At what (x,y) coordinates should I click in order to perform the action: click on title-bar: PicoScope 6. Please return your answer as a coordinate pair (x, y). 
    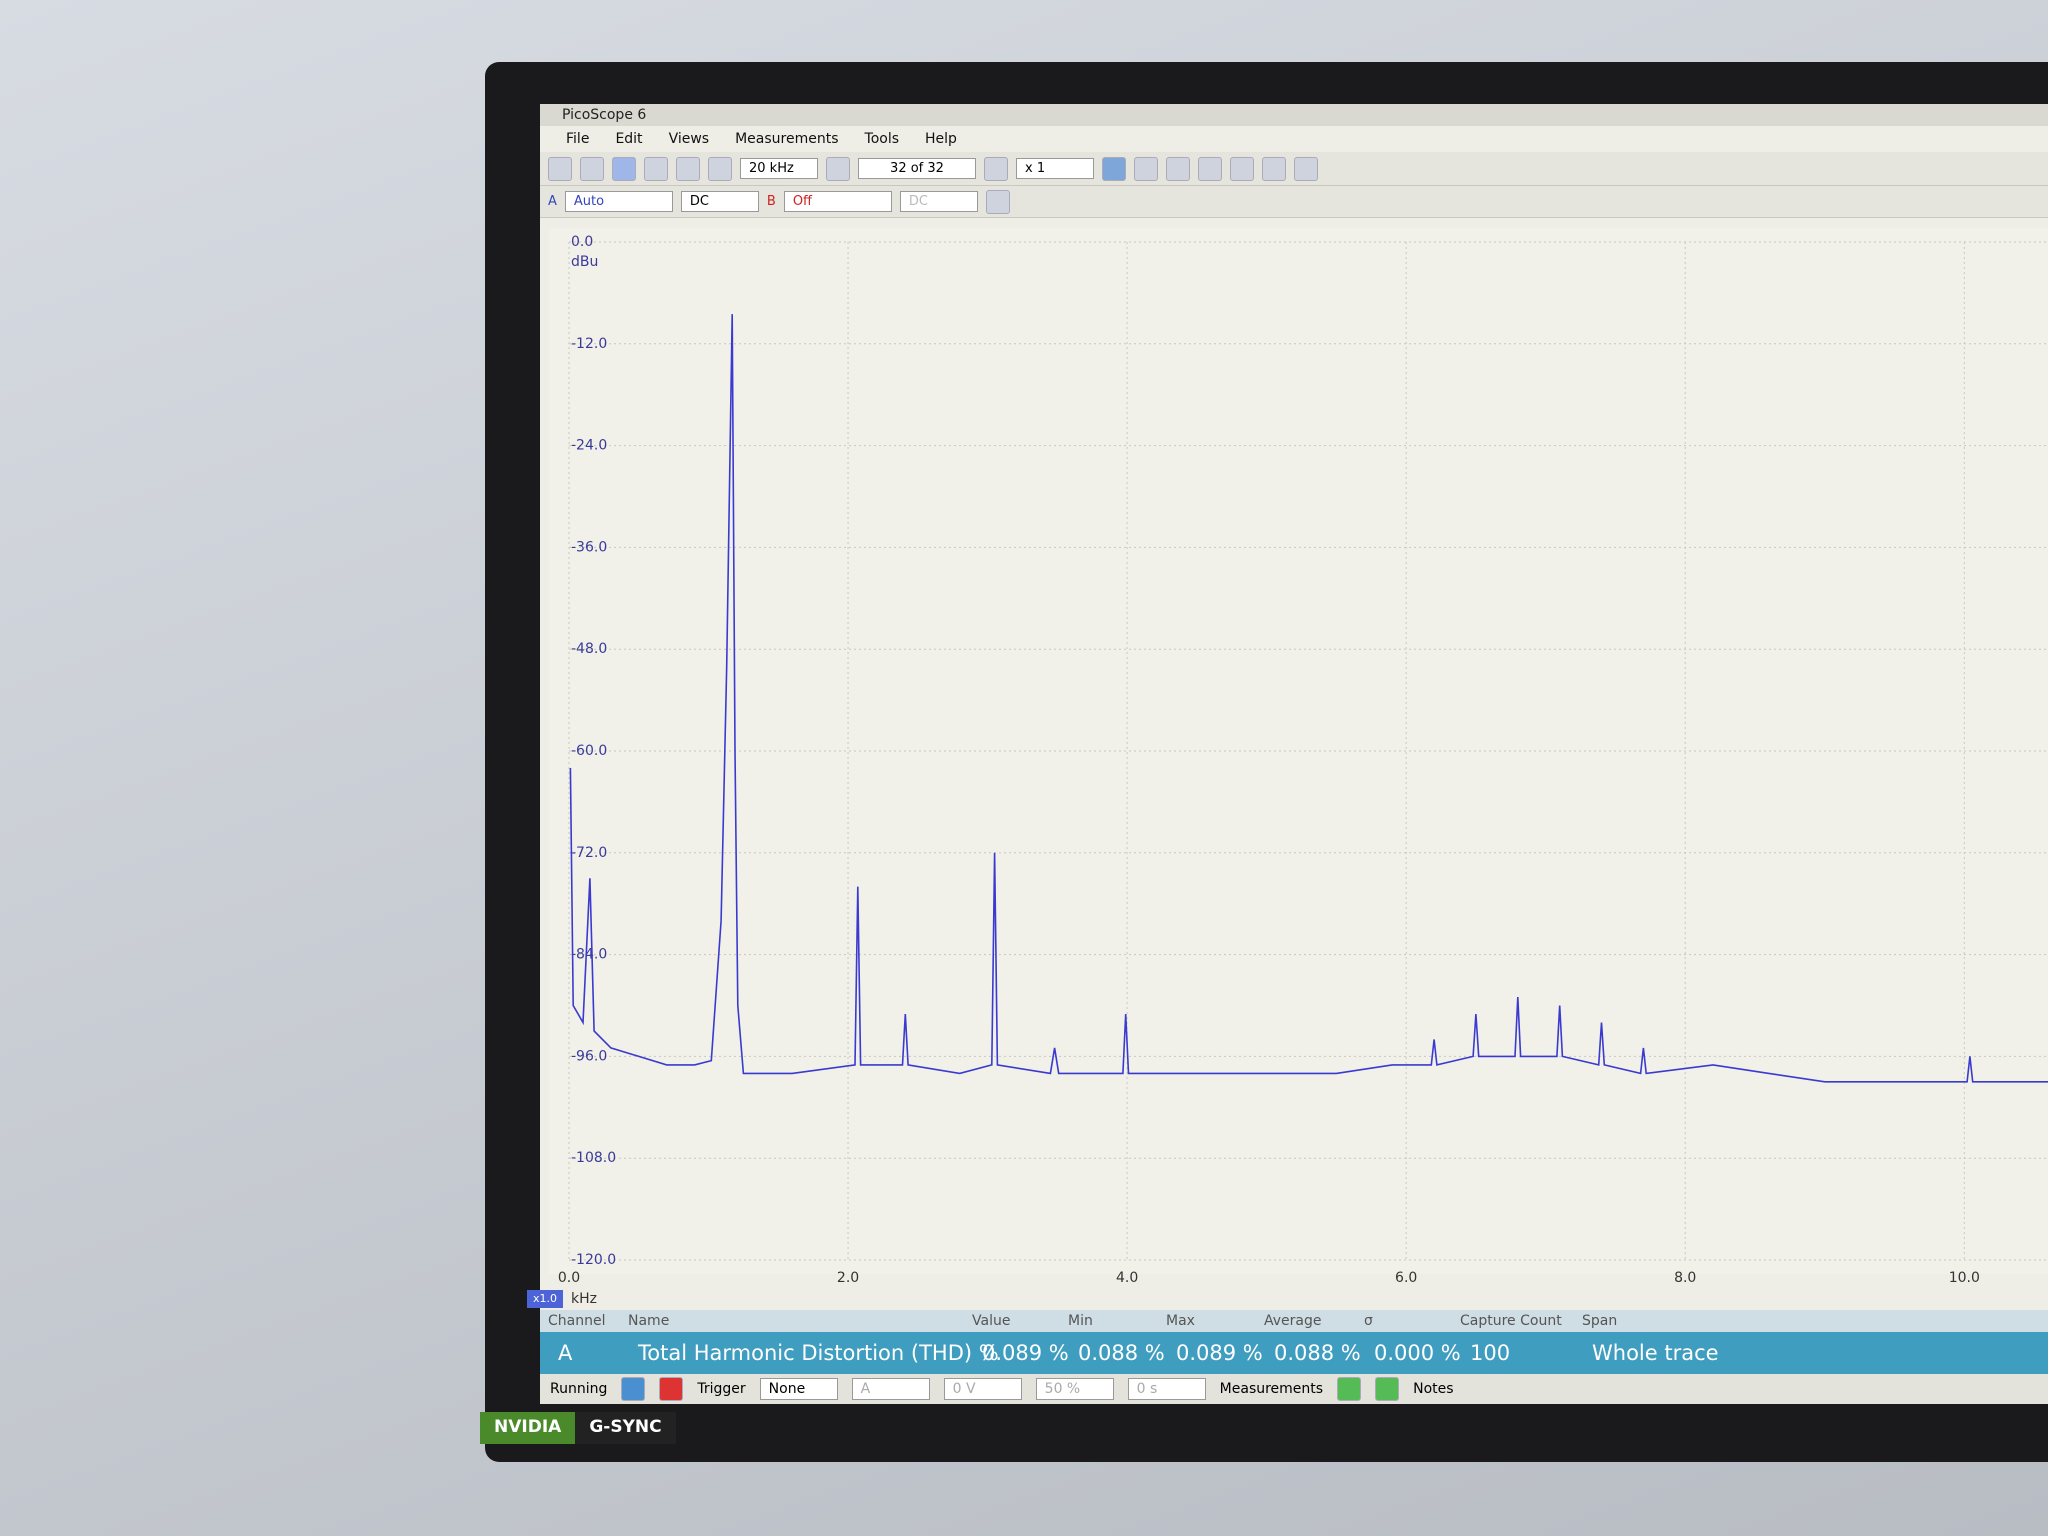
    Looking at the image, I should click on (1294, 115).